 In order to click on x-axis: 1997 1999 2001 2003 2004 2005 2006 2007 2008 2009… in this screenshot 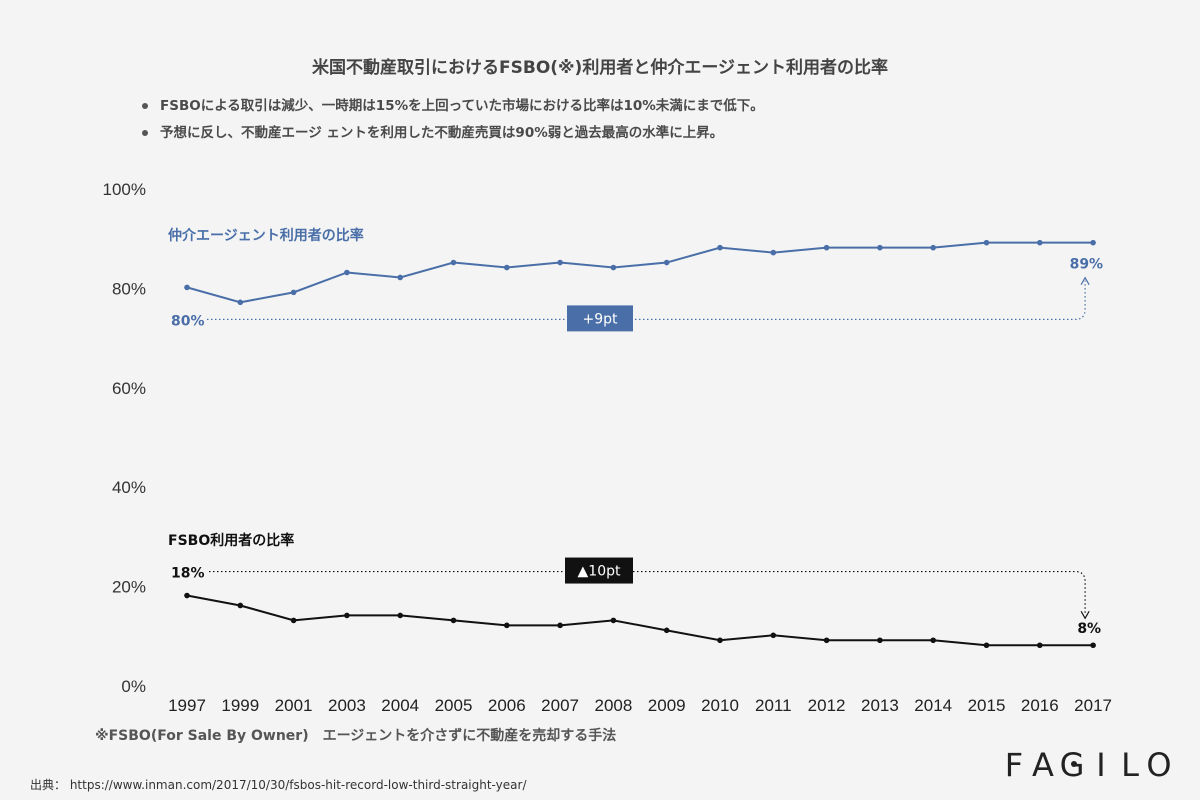, I will do `click(640, 705)`.